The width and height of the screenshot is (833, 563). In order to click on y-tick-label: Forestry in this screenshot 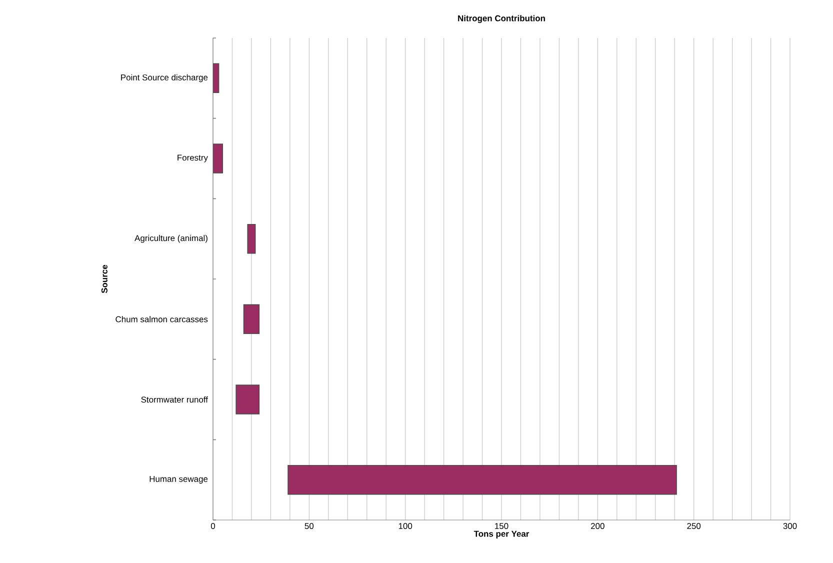, I will do `click(193, 158)`.